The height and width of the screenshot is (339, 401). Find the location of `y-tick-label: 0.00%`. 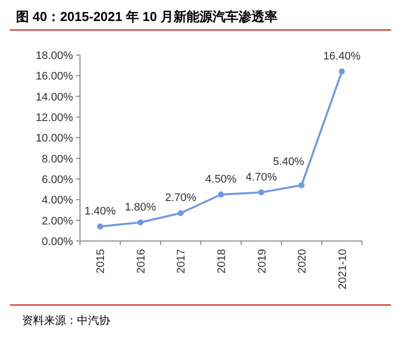

y-tick-label: 0.00% is located at coordinates (58, 242).